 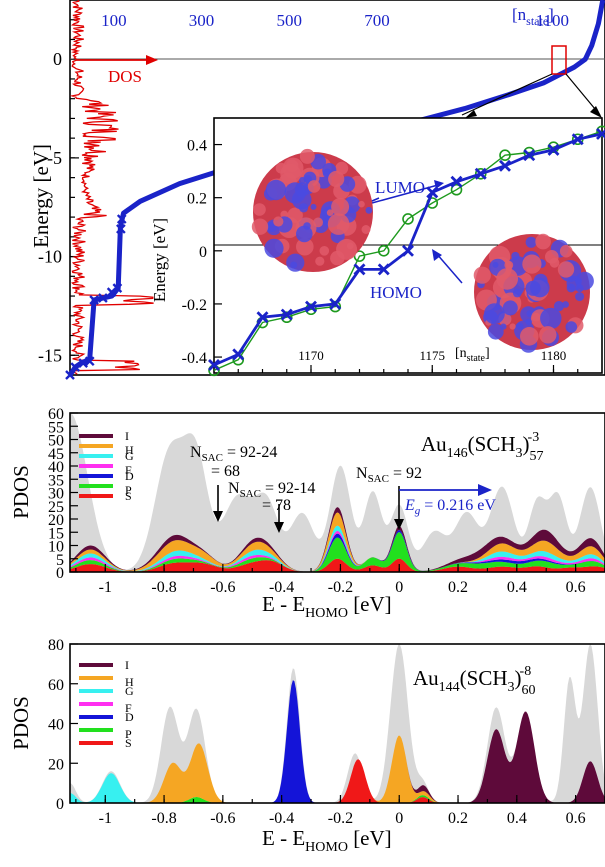 I want to click on ytick-label: 20, so click(x=56, y=764).